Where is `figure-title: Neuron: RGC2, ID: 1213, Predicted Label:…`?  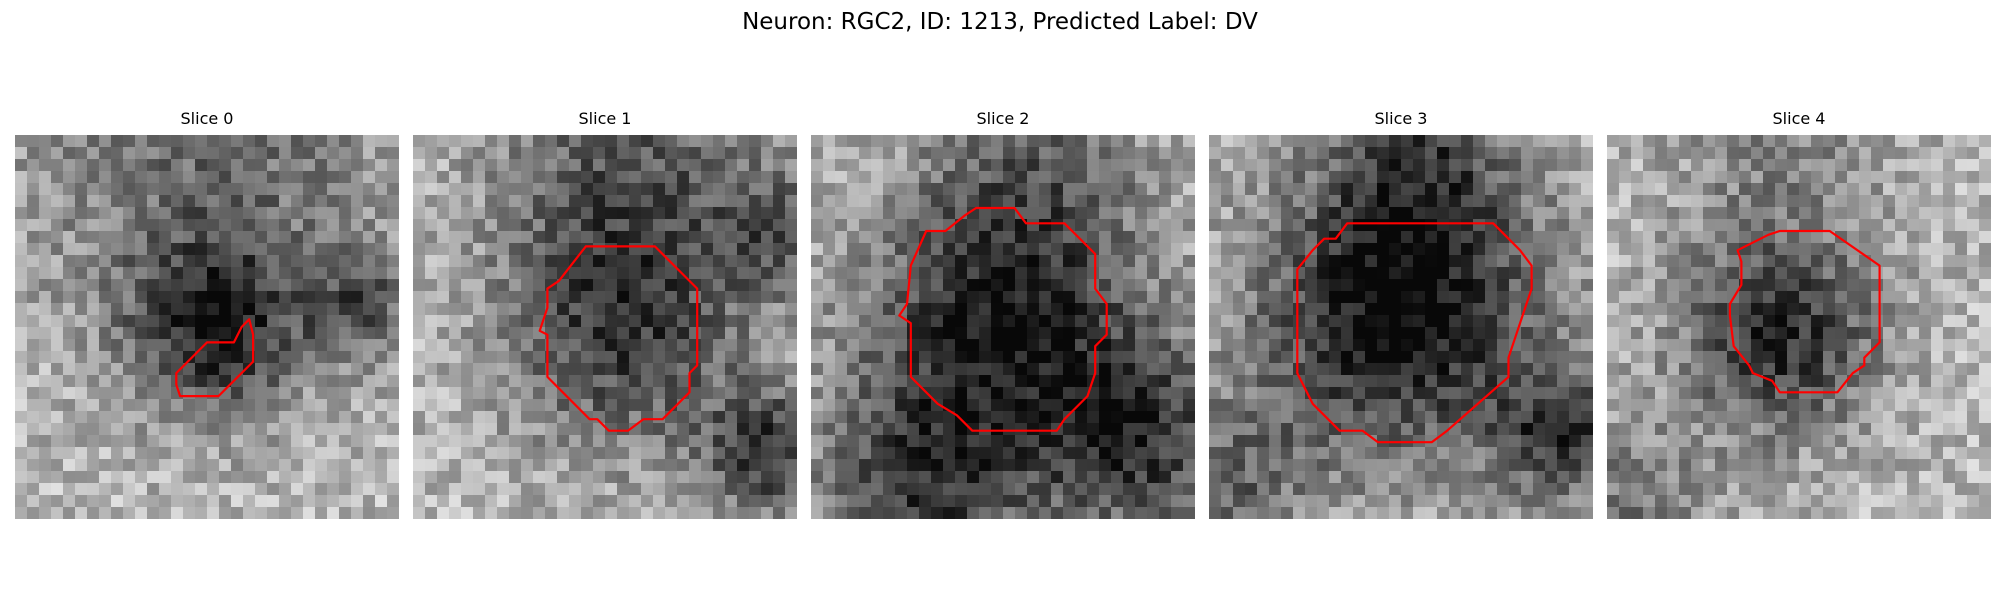
figure-title: Neuron: RGC2, ID: 1213, Predicted Label:… is located at coordinates (1000, 22).